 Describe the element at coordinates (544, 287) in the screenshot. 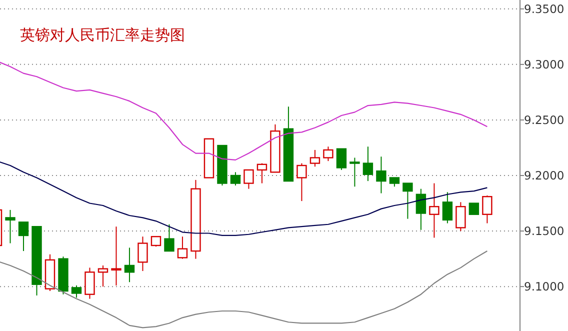

I see `y-tick-label: 9.1000` at that location.